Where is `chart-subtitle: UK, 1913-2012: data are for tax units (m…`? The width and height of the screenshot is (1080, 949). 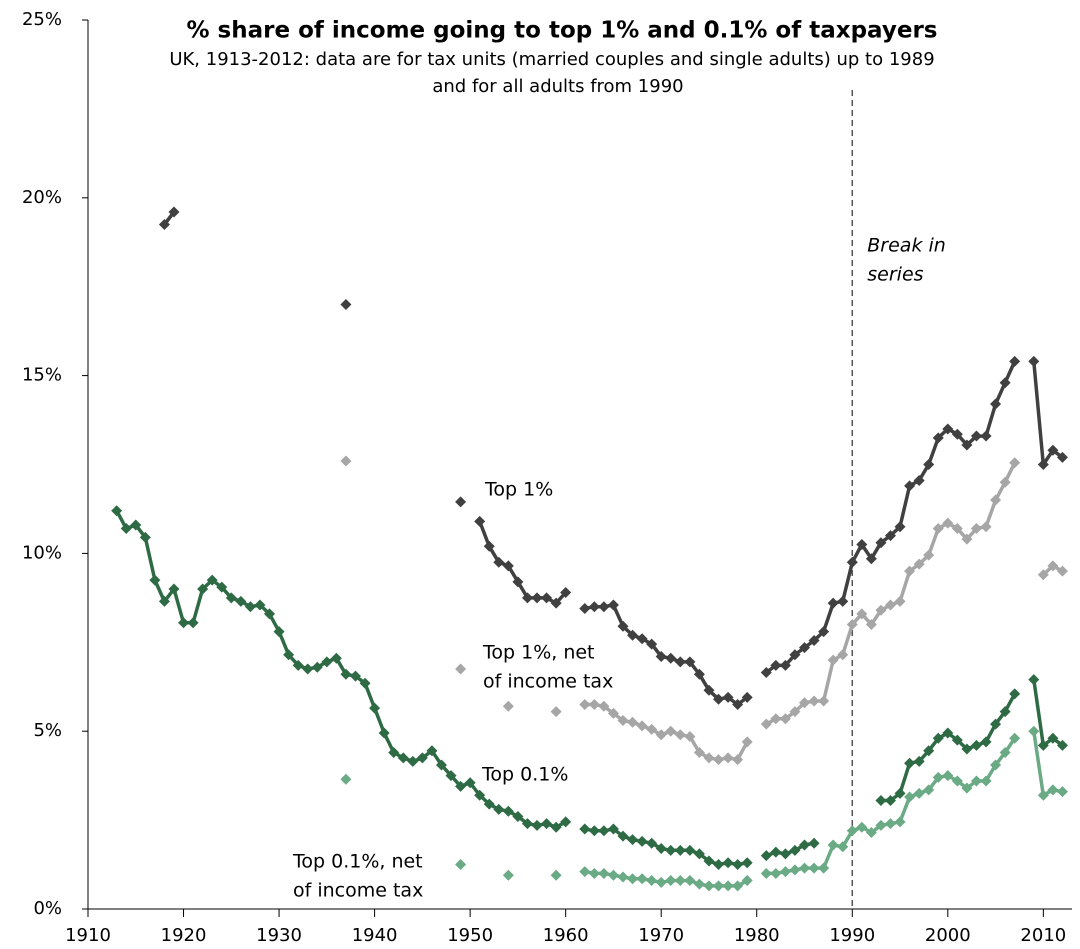 chart-subtitle: UK, 1913-2012: data are for tax units (m… is located at coordinates (551, 59).